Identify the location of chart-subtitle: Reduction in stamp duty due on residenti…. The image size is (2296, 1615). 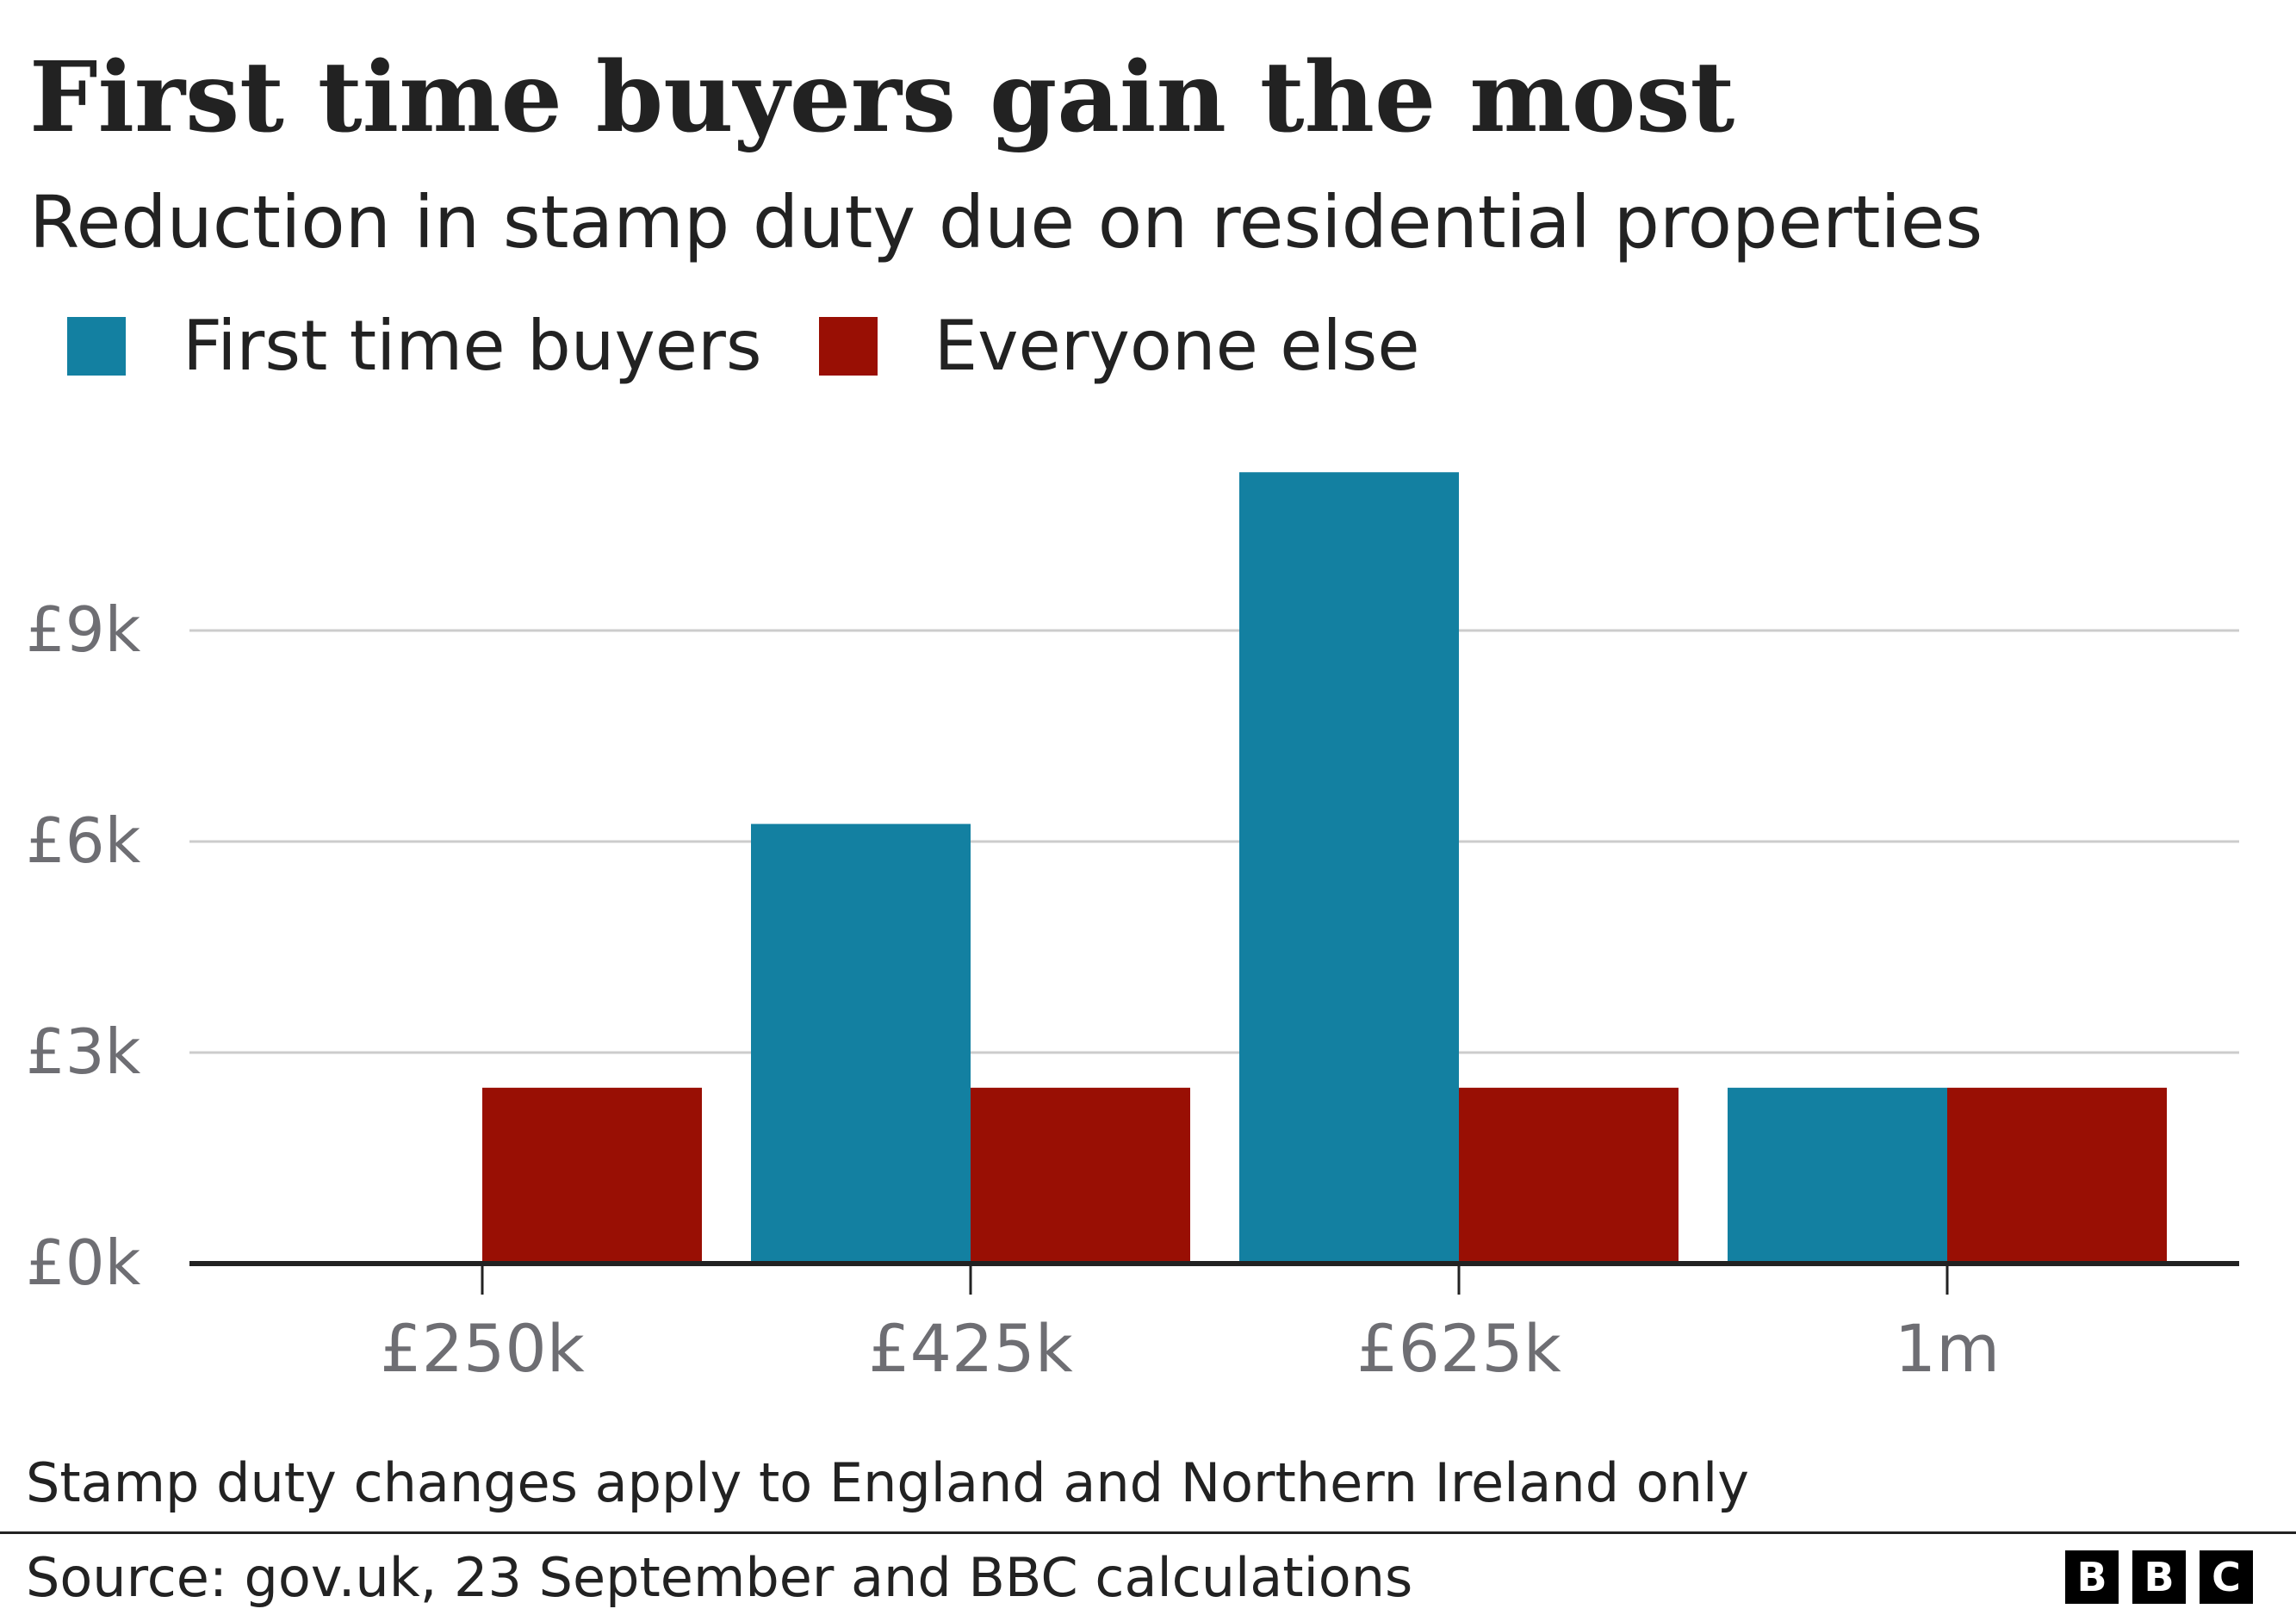
(1006, 222).